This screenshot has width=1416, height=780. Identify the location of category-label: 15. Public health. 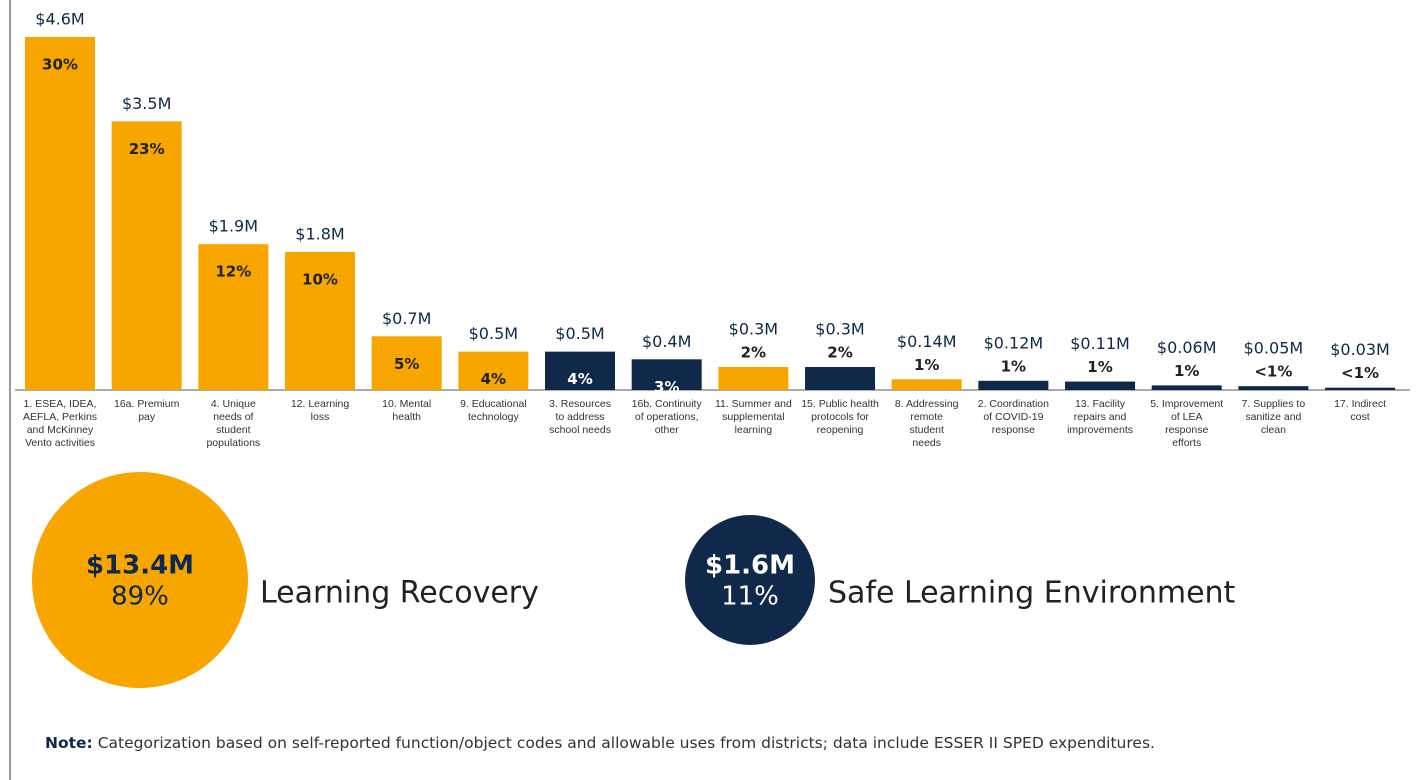
(840, 404).